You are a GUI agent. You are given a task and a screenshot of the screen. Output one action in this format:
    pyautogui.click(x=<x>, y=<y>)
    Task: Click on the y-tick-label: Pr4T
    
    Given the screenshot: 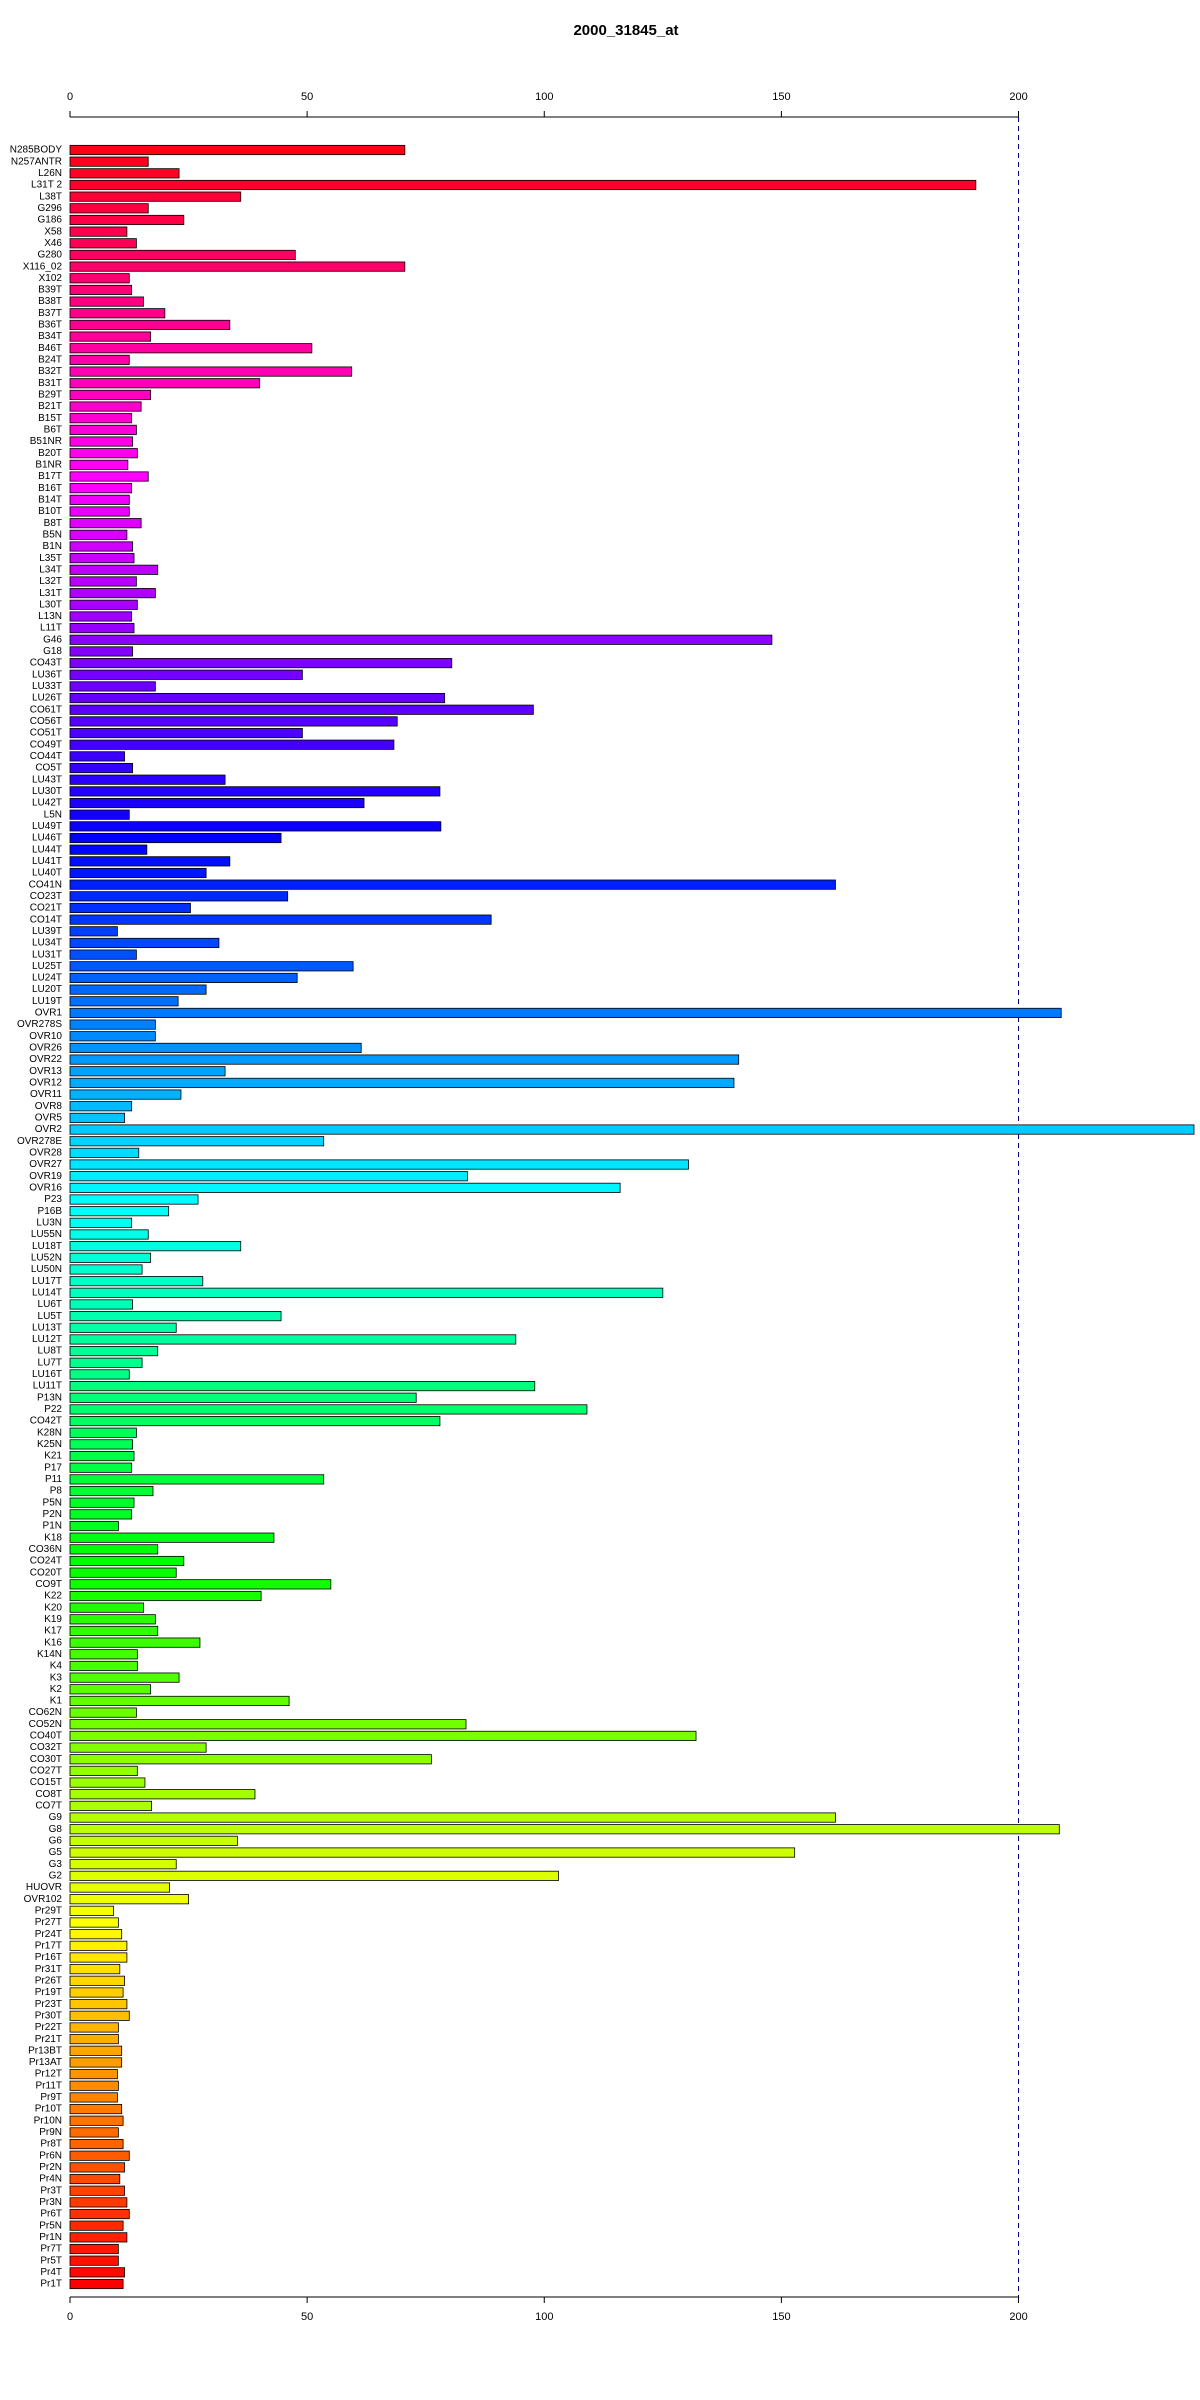 What is the action you would take?
    pyautogui.click(x=51, y=2272)
    